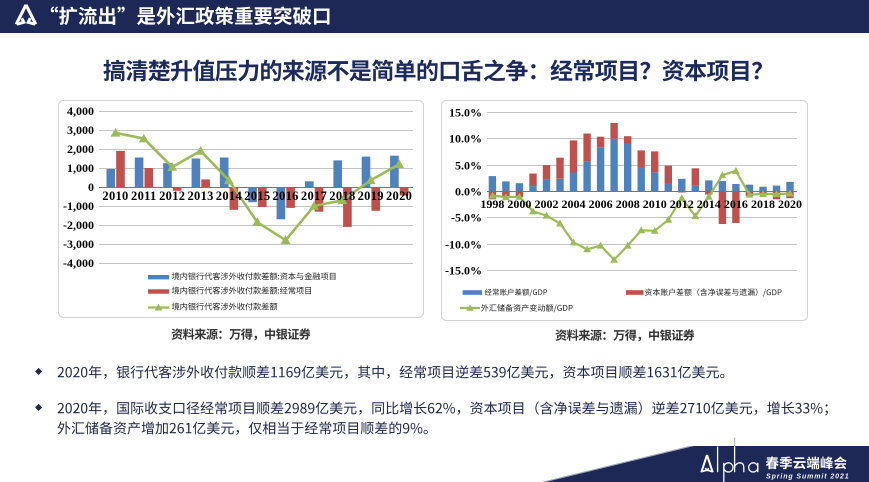  What do you see at coordinates (574, 204) in the screenshot?
I see `svg-text: 2004` at bounding box center [574, 204].